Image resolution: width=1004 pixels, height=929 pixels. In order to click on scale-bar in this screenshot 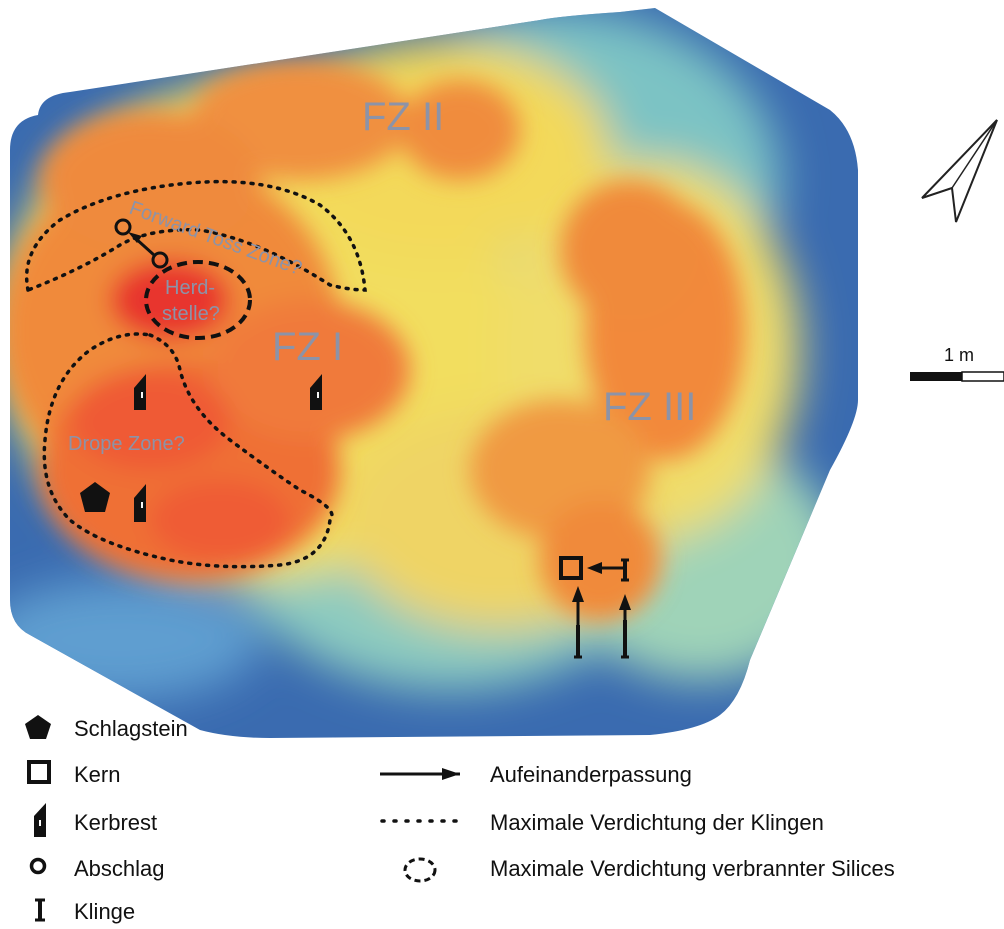, I will do `click(957, 376)`.